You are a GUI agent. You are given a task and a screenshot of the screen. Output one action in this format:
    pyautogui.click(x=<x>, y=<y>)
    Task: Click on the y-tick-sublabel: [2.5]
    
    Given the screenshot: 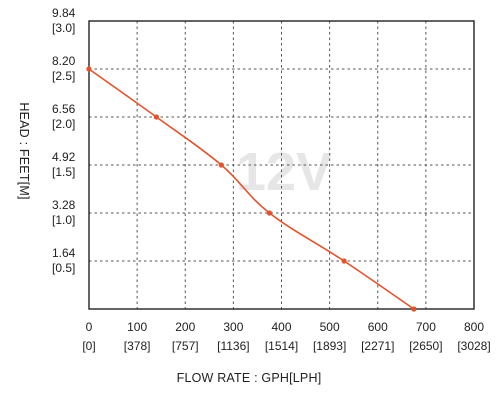 What is the action you would take?
    pyautogui.click(x=63, y=76)
    